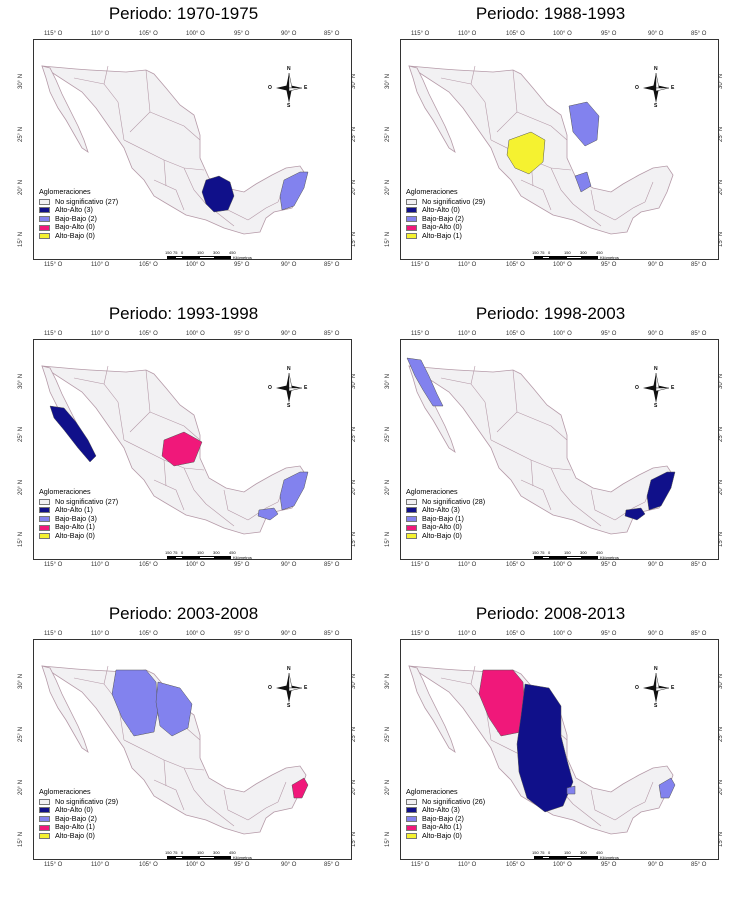 Image resolution: width=734 pixels, height=900 pixels. Describe the element at coordinates (287, 687) in the screenshot. I see `north-arrow-icon: N S E O` at that location.